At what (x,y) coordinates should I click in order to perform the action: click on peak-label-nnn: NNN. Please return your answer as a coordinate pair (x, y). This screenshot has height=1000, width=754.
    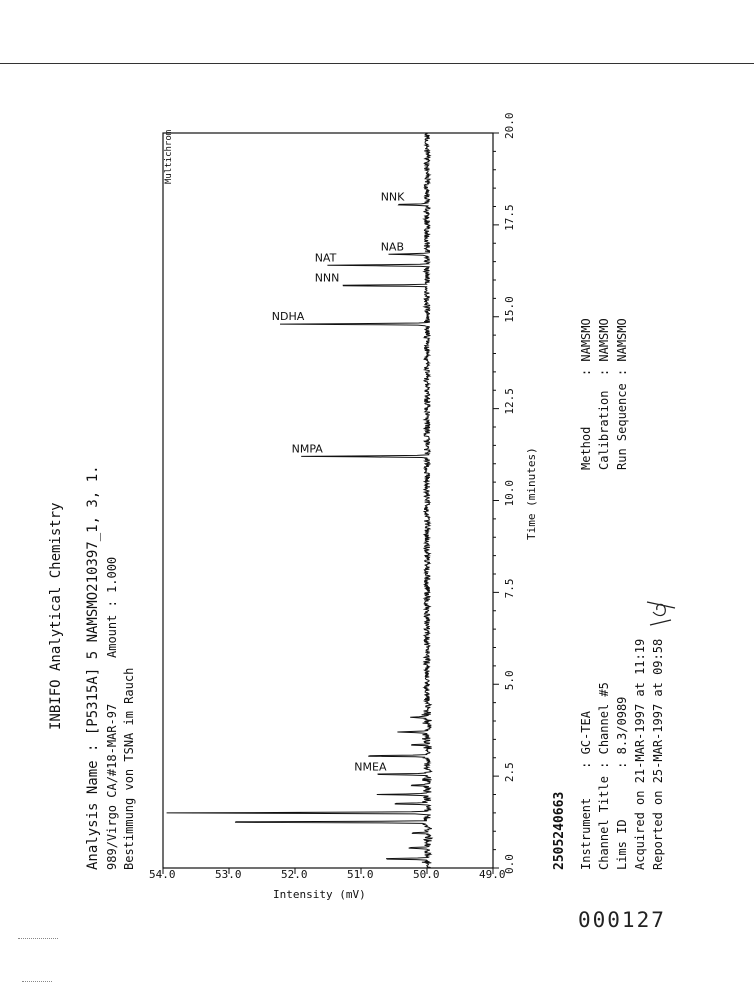
    Looking at the image, I should click on (327, 278).